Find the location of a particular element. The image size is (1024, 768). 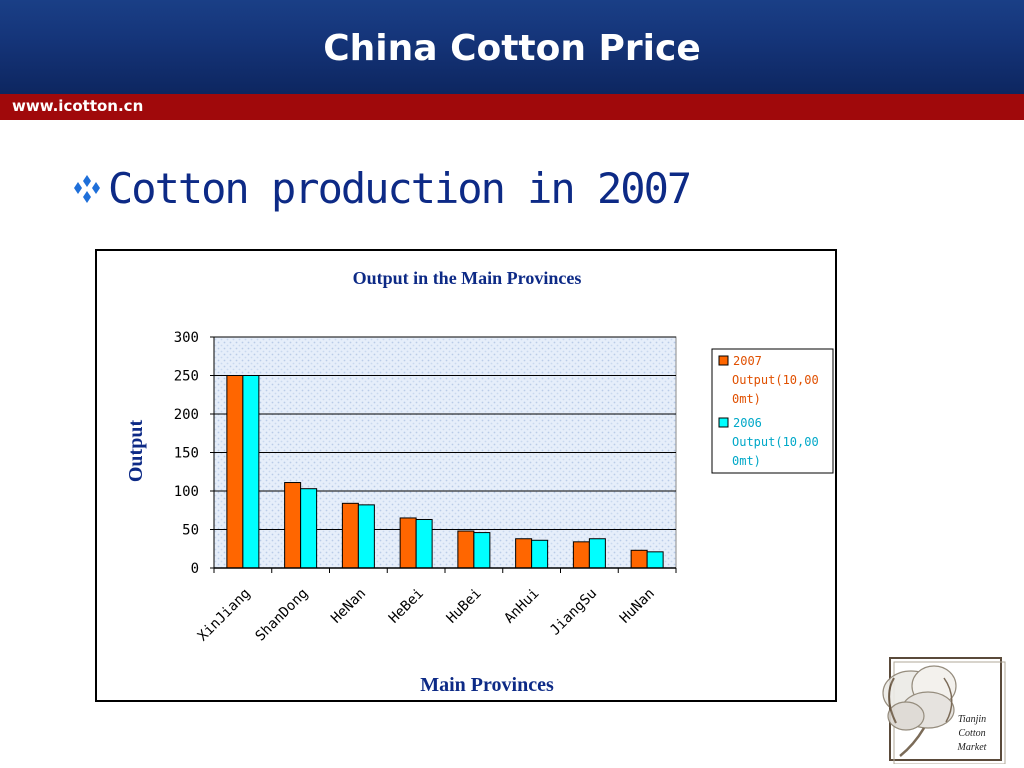

bar-2006-henan is located at coordinates (366, 536).